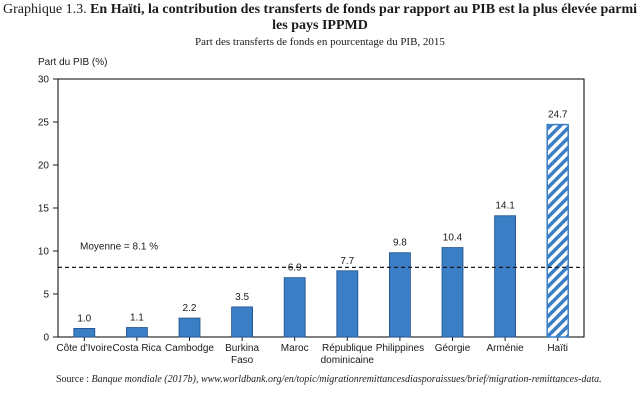  I want to click on data-label: 7.7, so click(347, 261).